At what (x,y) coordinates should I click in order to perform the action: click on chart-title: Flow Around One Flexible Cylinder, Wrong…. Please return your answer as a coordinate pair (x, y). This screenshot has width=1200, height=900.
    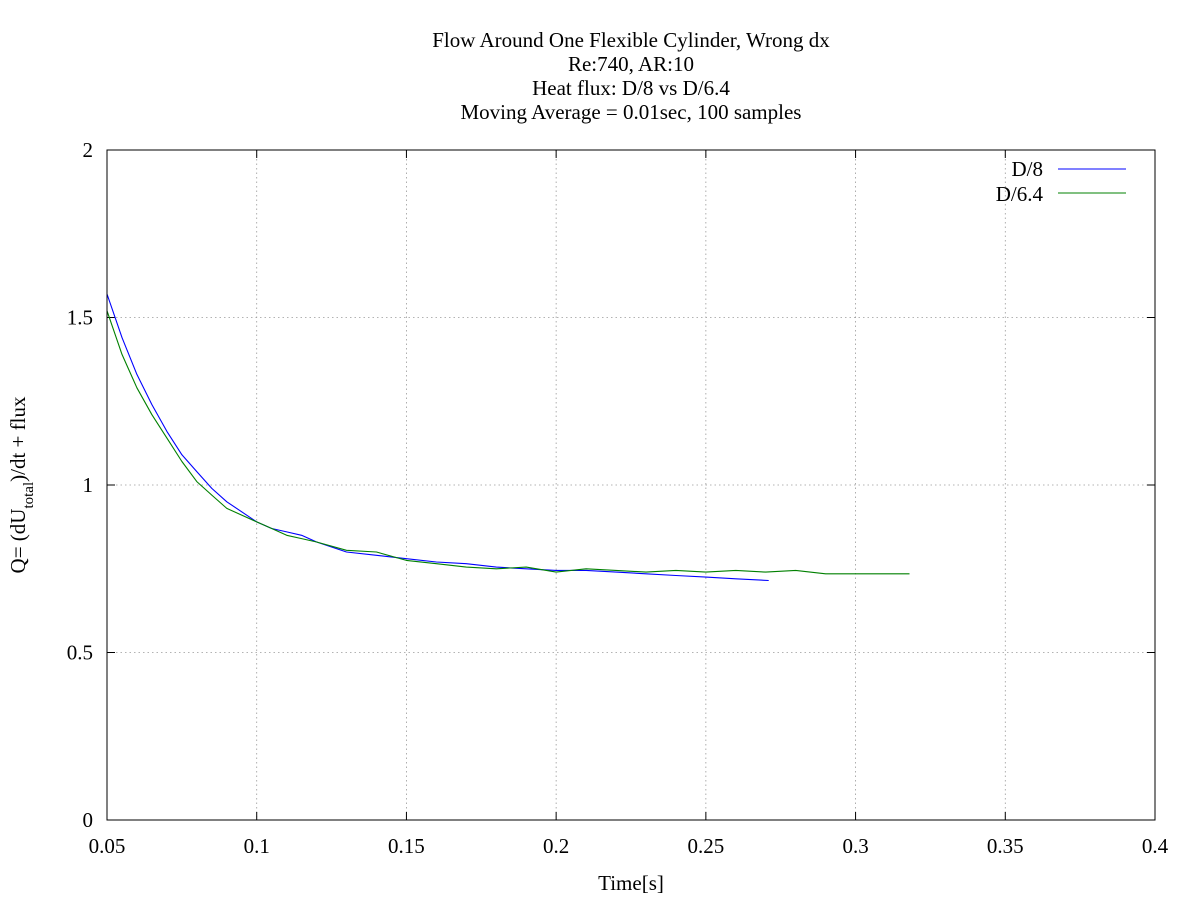
    Looking at the image, I should click on (631, 76).